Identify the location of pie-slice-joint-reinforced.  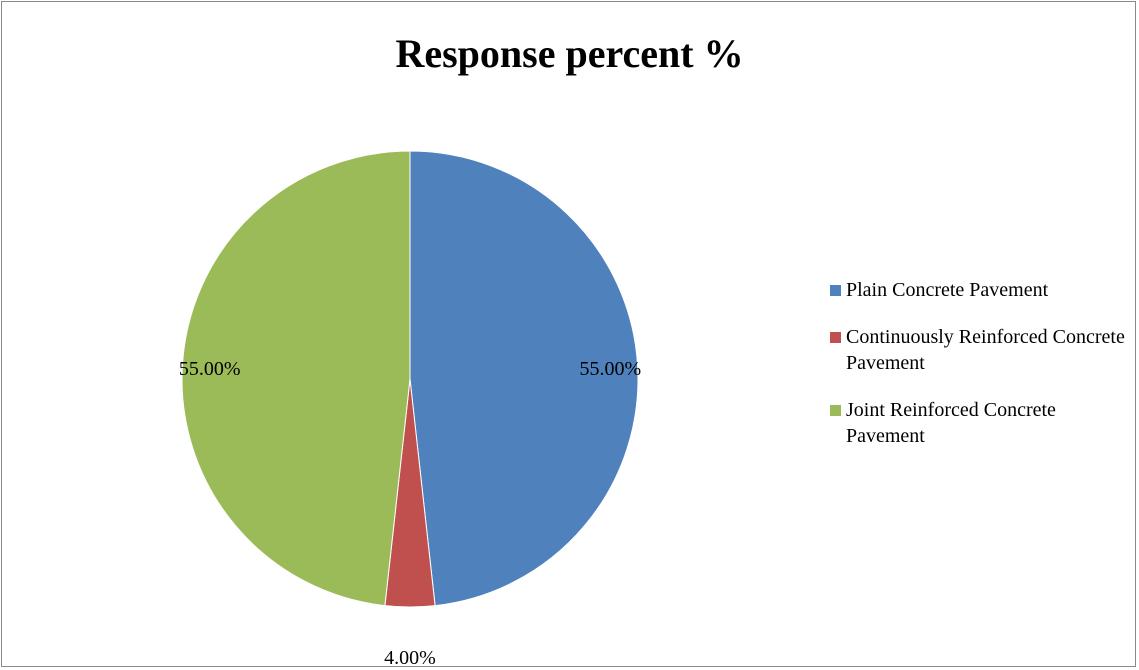
(296, 378).